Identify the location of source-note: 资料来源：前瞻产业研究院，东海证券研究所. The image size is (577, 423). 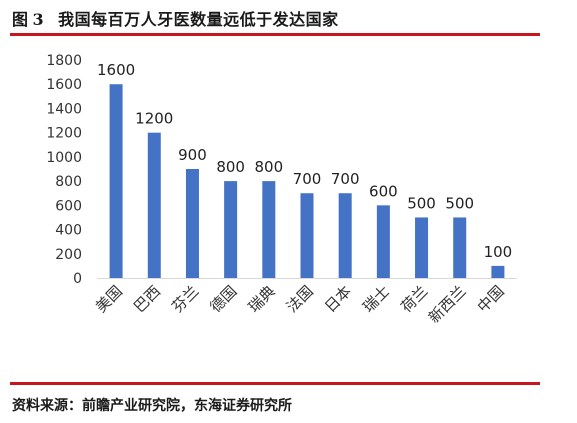
(152, 406).